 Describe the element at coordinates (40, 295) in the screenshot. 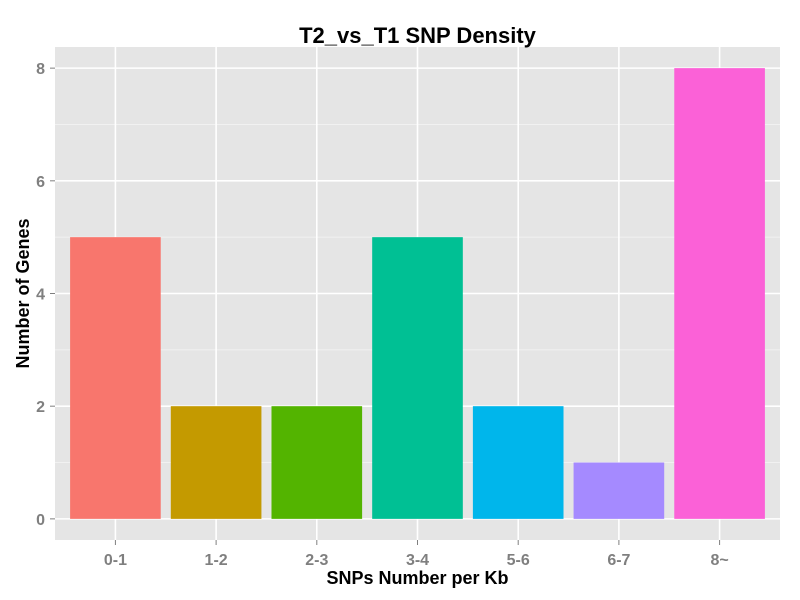

I see `y-tick-label: 4` at that location.